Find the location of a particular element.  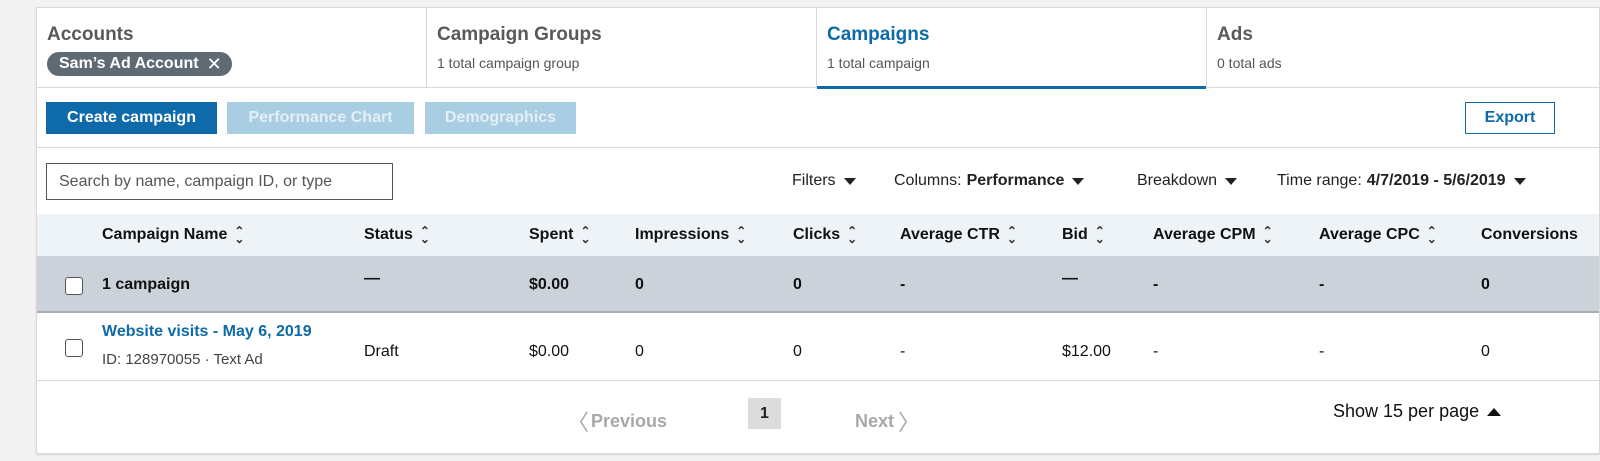

summary-ctr: - is located at coordinates (903, 284).